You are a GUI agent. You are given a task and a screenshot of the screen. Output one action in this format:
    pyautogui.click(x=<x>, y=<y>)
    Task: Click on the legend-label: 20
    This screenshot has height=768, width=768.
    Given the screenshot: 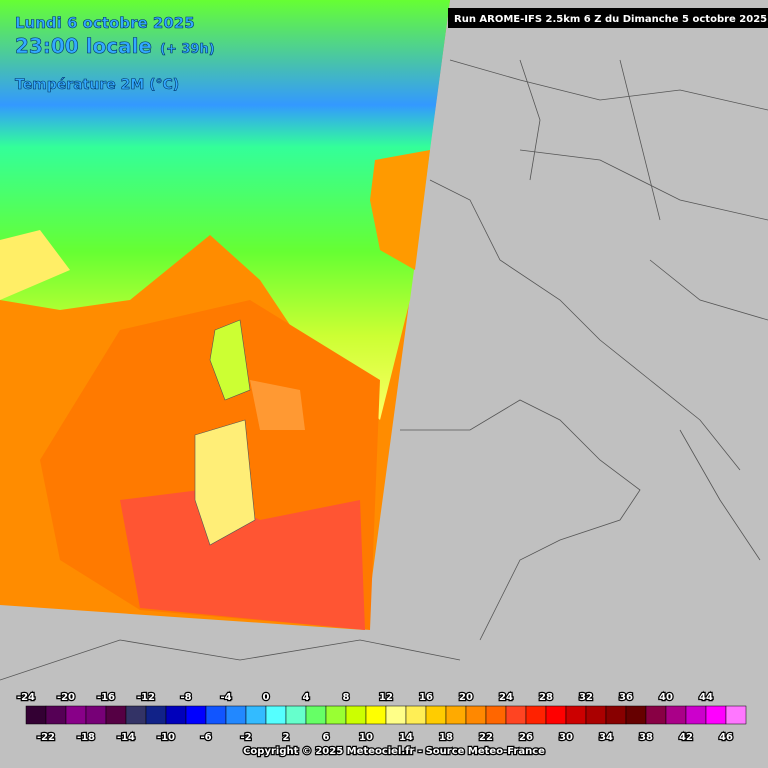 What is the action you would take?
    pyautogui.click(x=466, y=697)
    